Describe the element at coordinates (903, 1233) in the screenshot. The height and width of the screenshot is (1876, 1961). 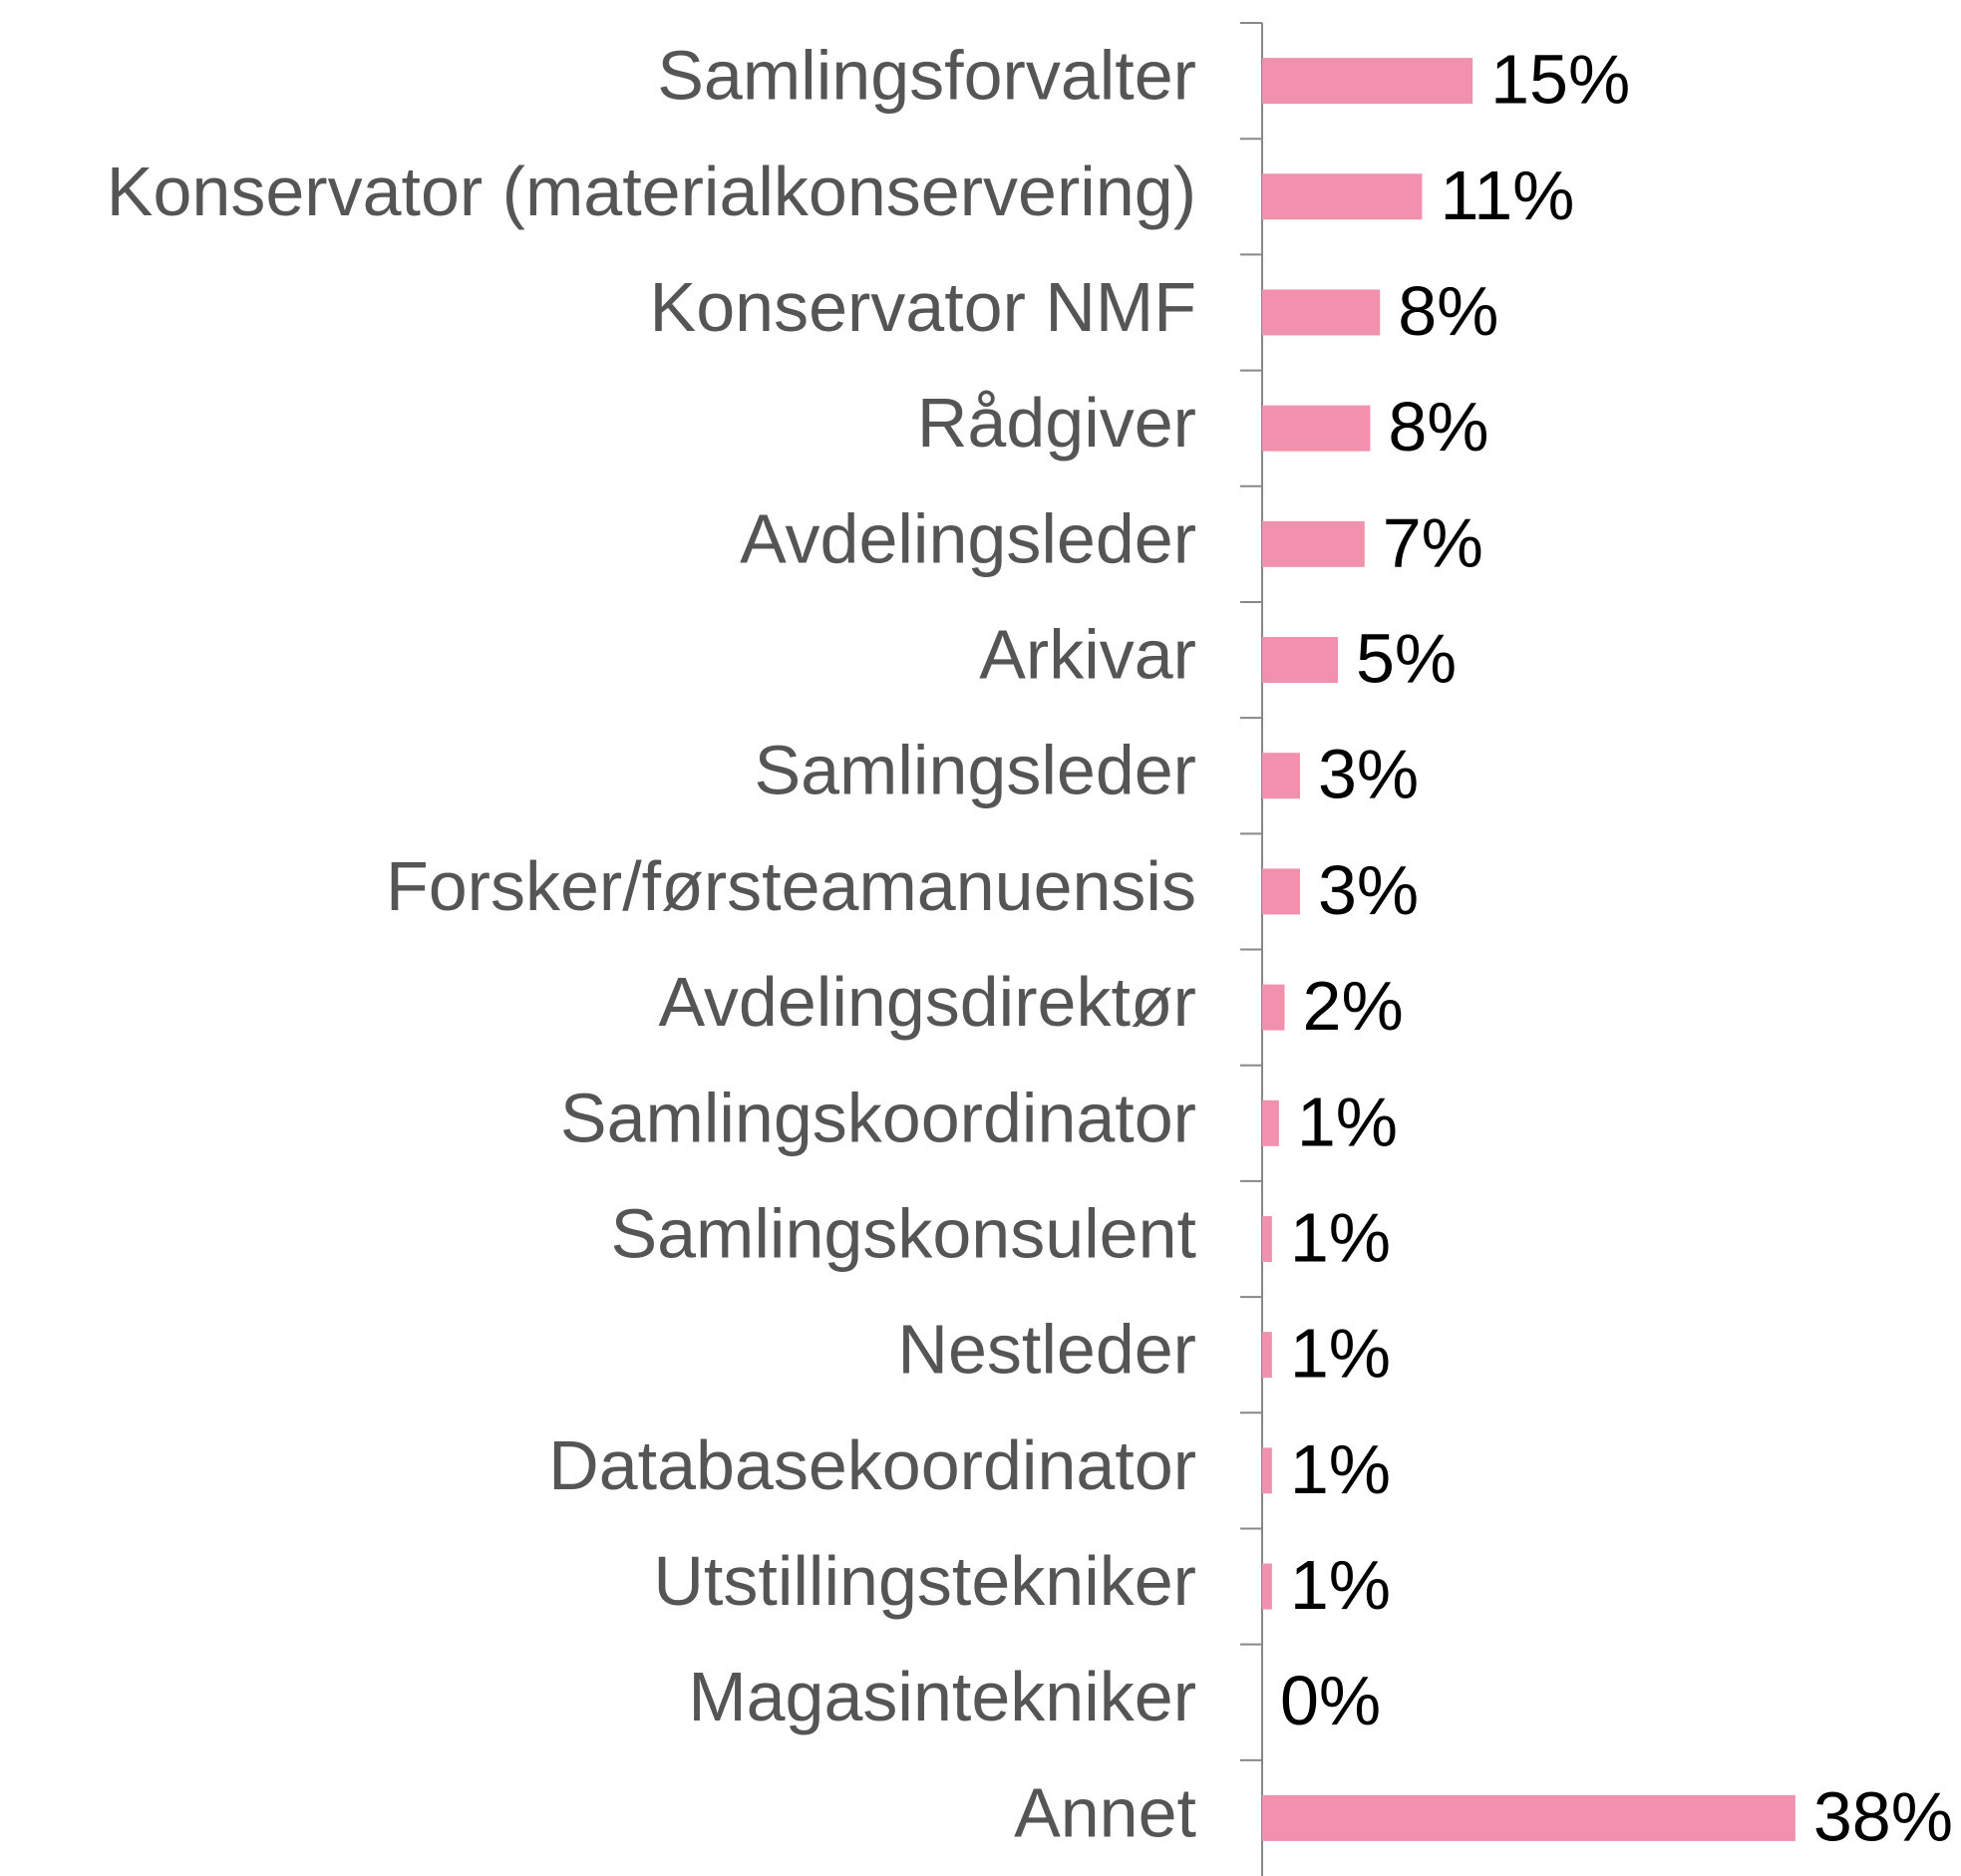
I see `category-label: Samlingskonsulent` at that location.